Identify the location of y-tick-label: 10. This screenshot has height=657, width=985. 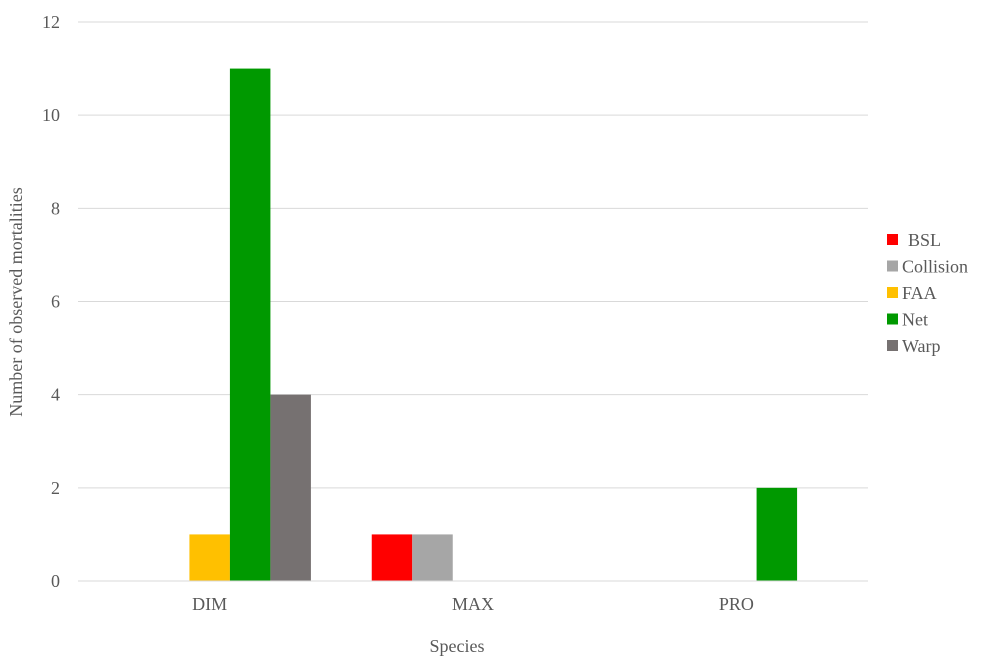
(51, 115).